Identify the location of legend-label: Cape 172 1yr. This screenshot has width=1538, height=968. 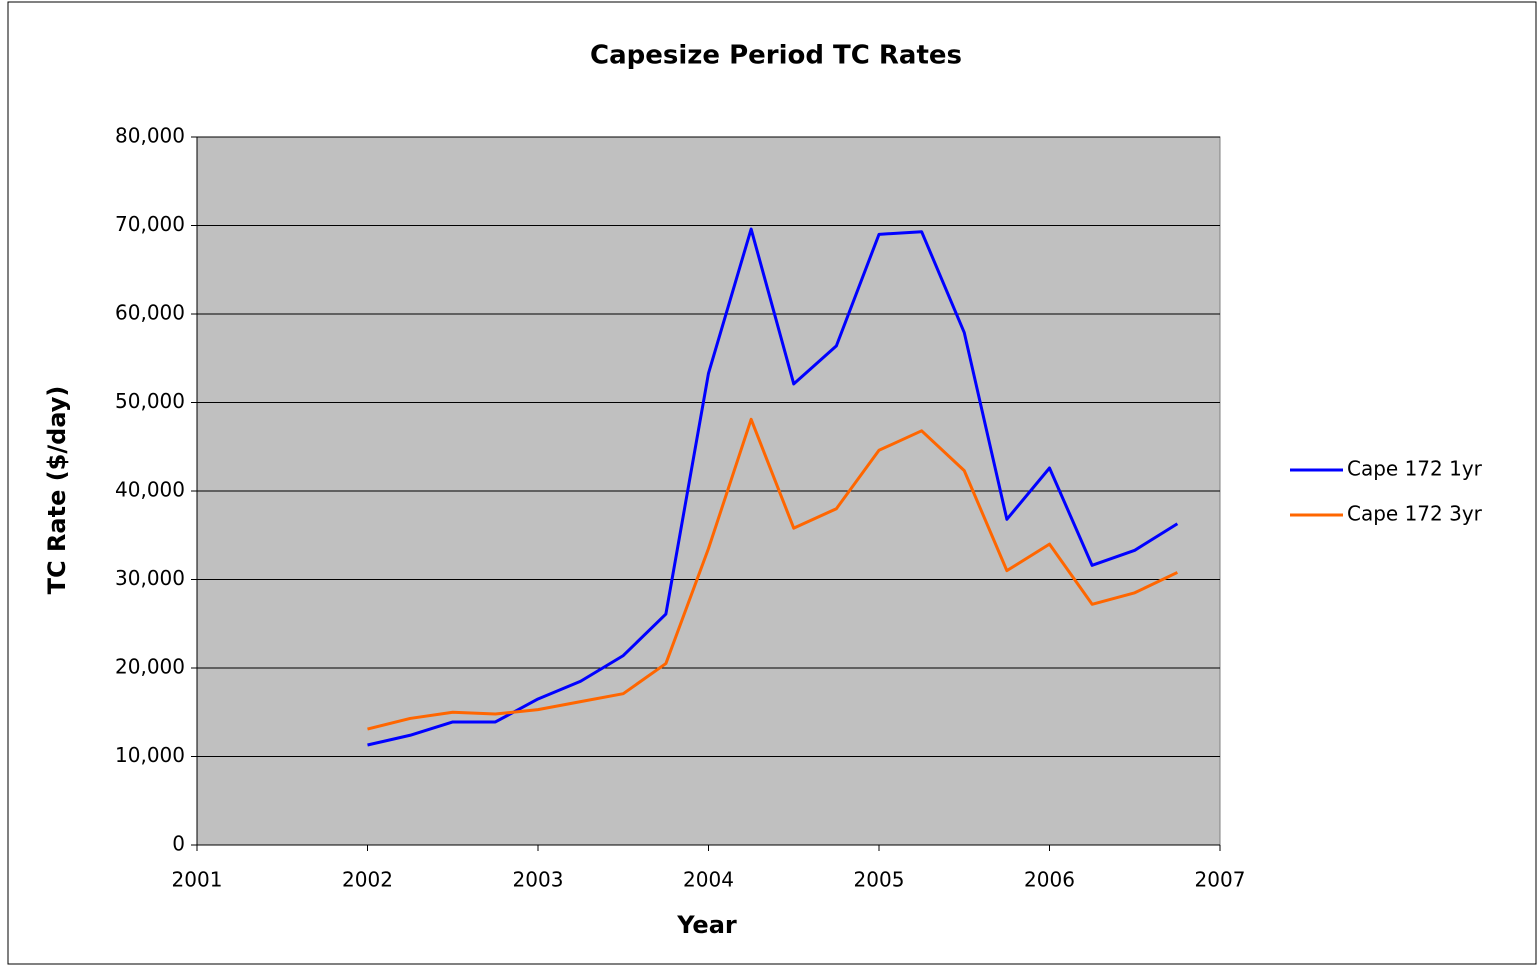
(1415, 469).